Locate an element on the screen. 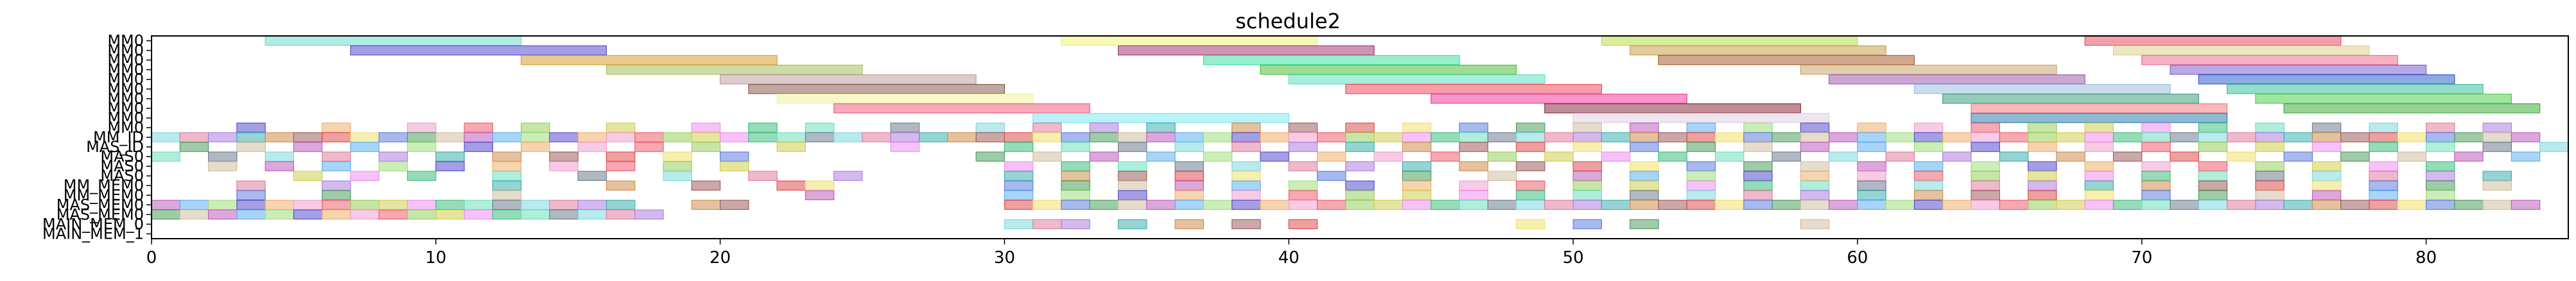  y-tick-label: MM_MEM0 is located at coordinates (104, 185).